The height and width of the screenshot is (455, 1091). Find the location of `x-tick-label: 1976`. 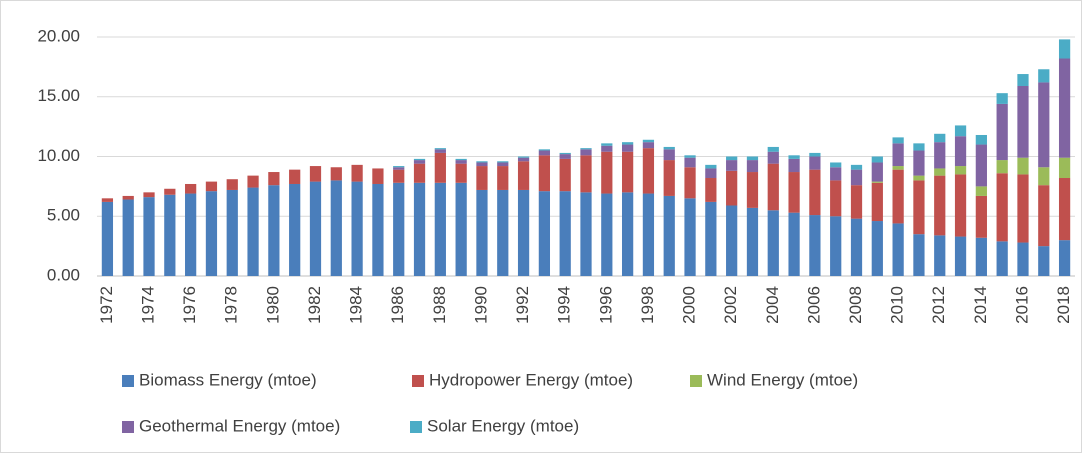

x-tick-label: 1976 is located at coordinates (189, 305).